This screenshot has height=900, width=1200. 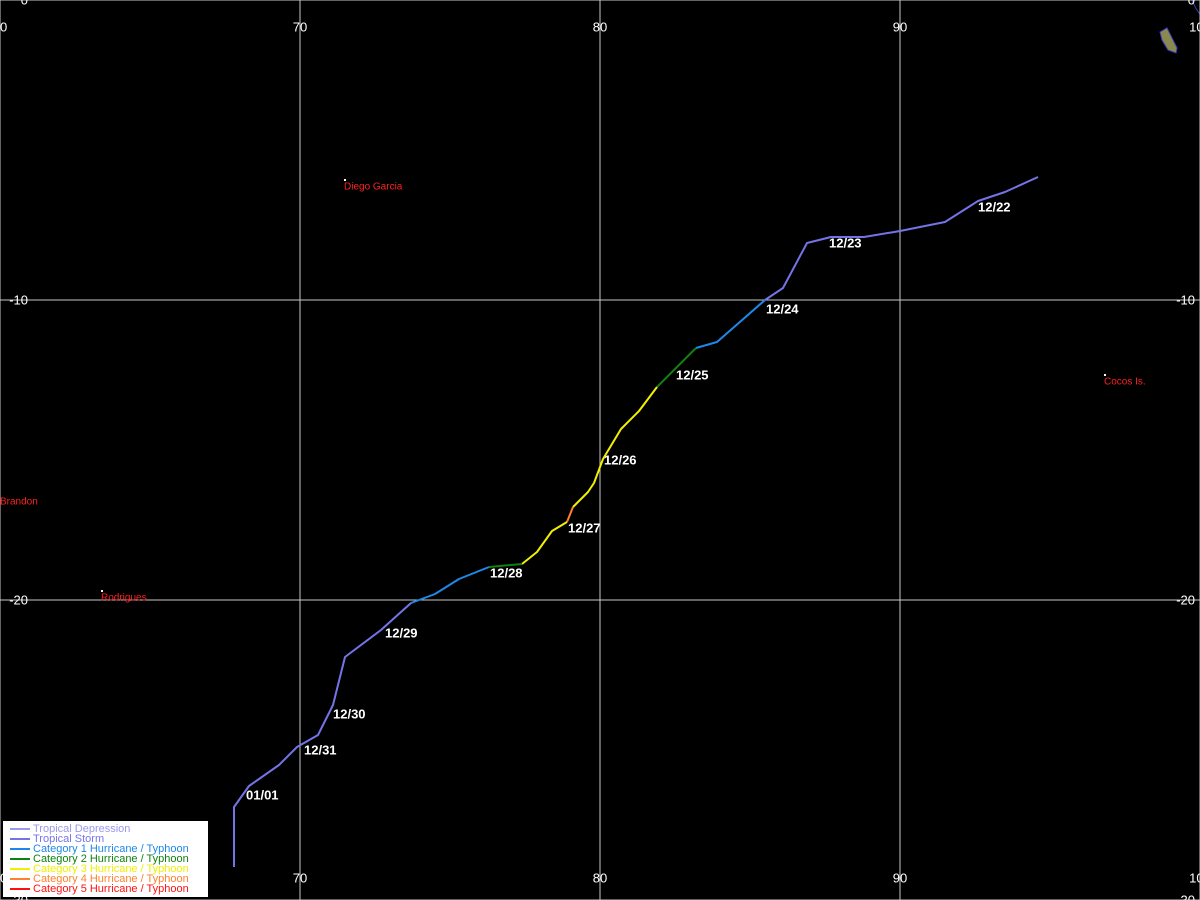 I want to click on legend-label: Category 5 Hurricane / Typhoon, so click(x=111, y=889).